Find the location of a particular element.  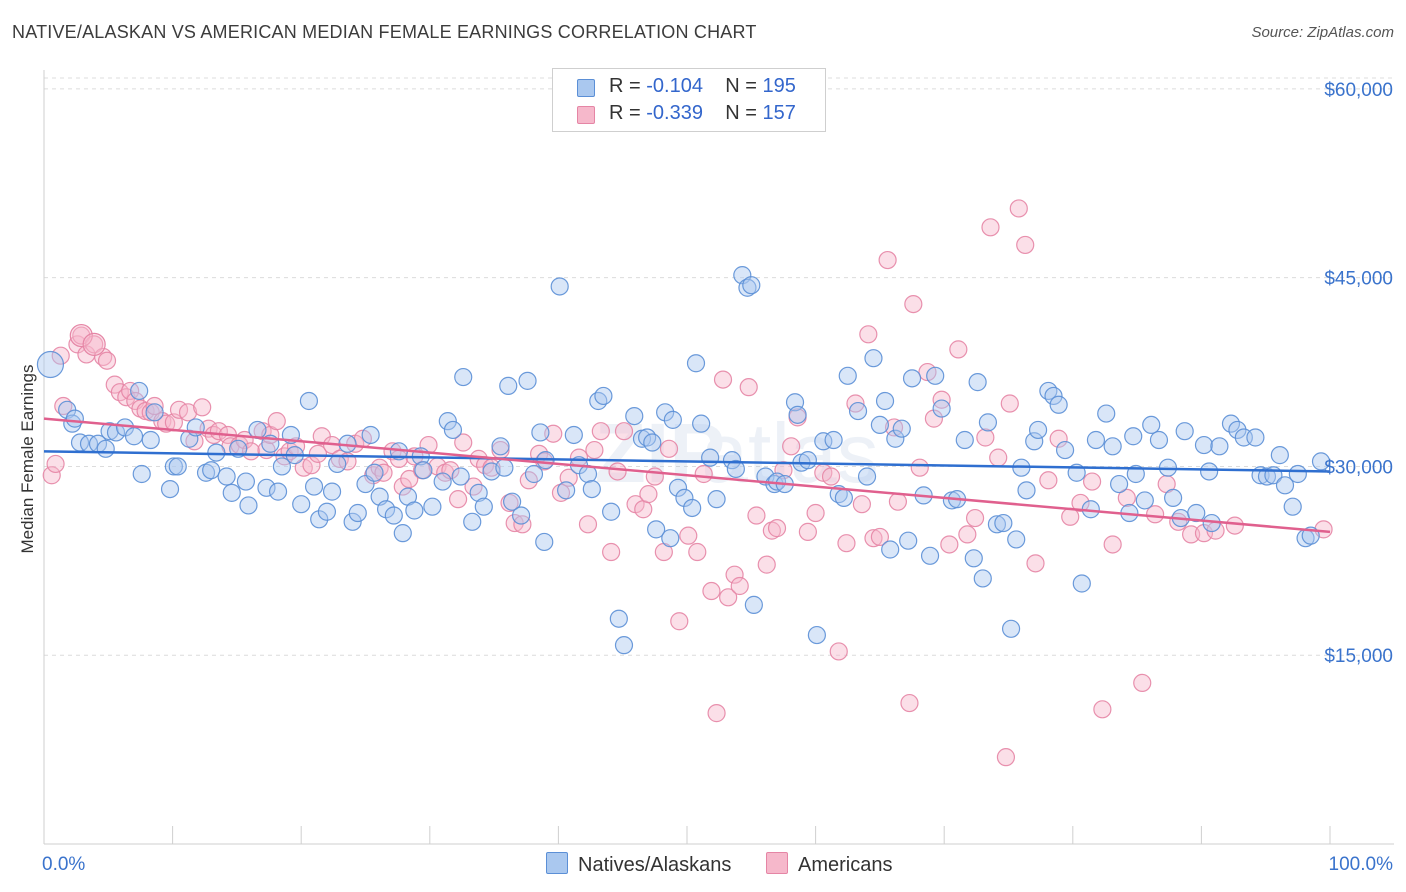

legend-swatch-americans is located at coordinates (586, 115).